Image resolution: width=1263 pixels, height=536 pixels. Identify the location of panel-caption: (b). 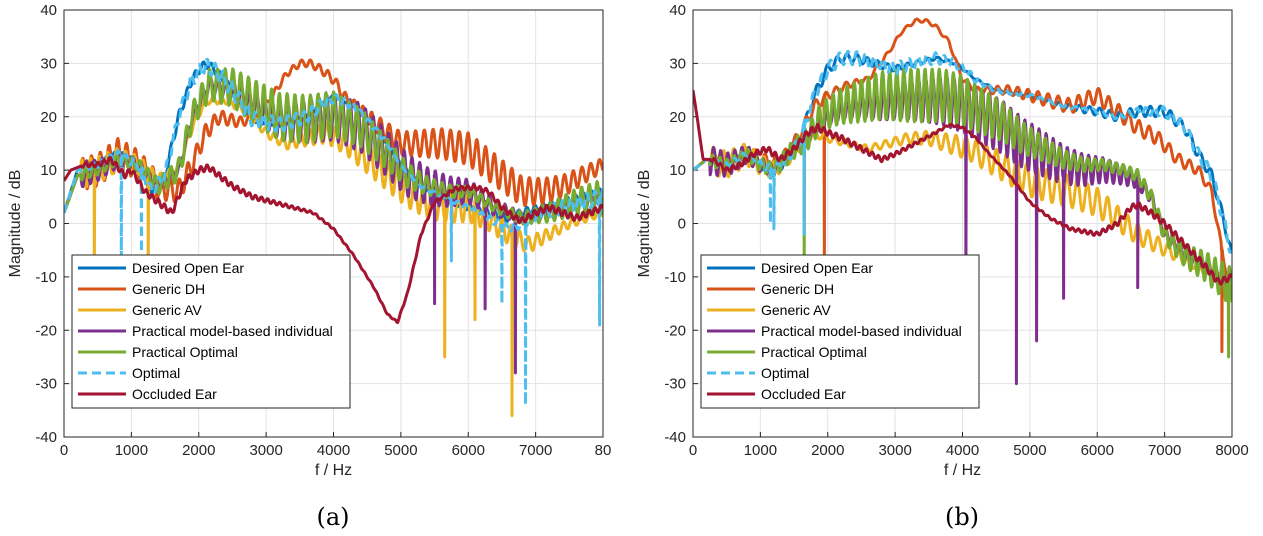
(962, 517).